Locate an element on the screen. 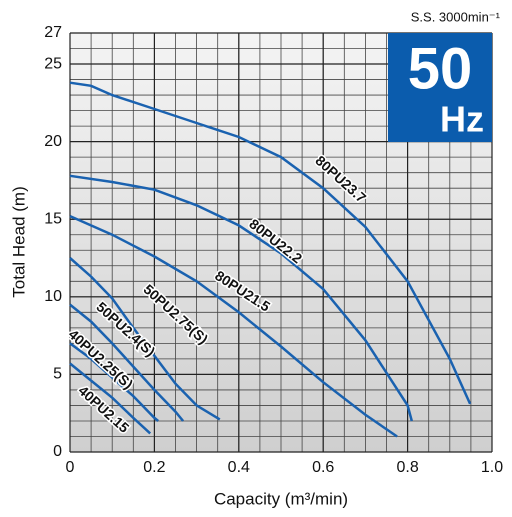 Image resolution: width=512 pixels, height=517 pixels. y-tick-label: 15 is located at coordinates (53, 218).